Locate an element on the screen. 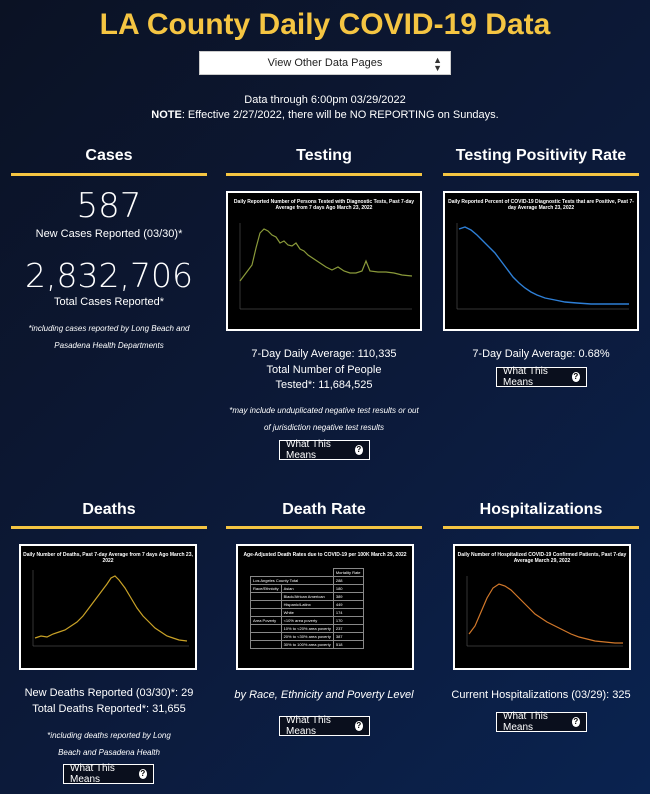 This screenshot has height=794, width=650. deaths-total: Total Deaths Reported*: 31,655 is located at coordinates (109, 709).